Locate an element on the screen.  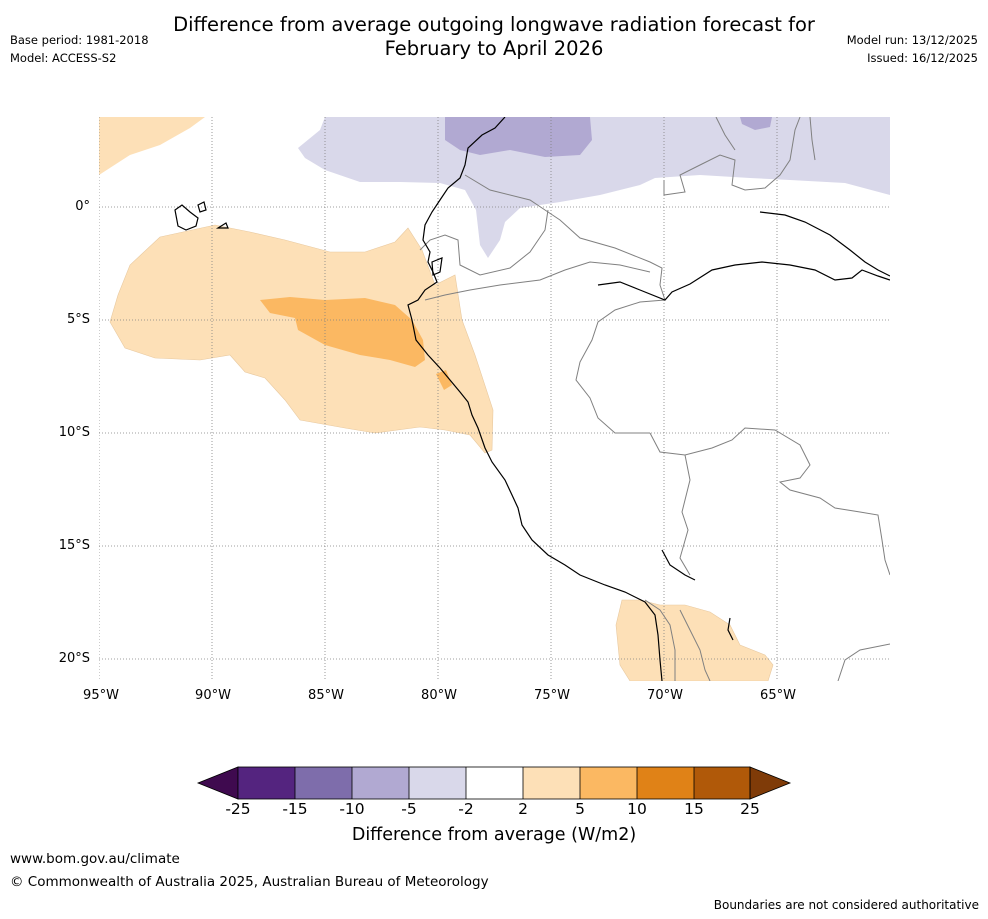
lat-label-5s: 5°S is located at coordinates (78, 319).